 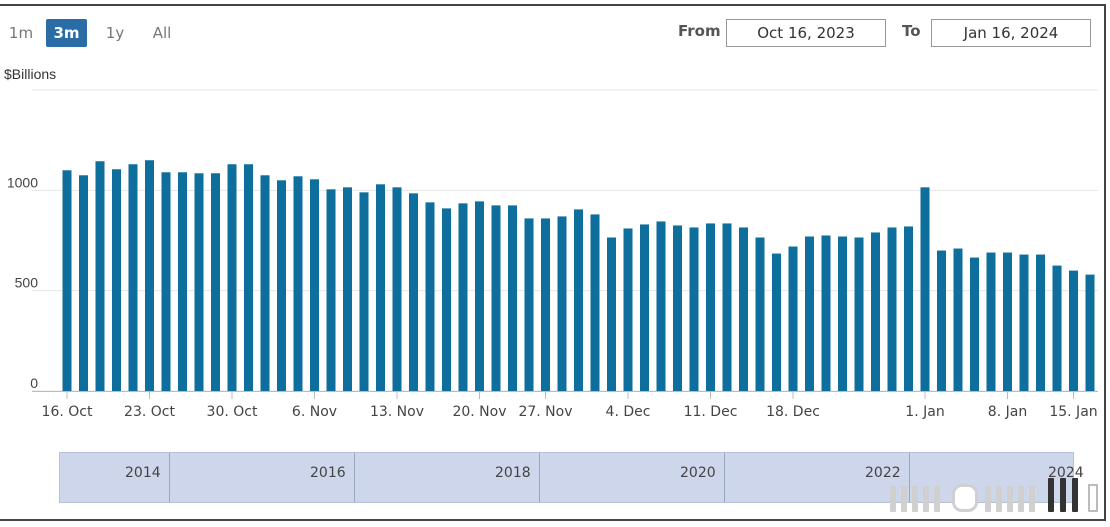 I want to click on range-button-1m: 1m, so click(x=21, y=33).